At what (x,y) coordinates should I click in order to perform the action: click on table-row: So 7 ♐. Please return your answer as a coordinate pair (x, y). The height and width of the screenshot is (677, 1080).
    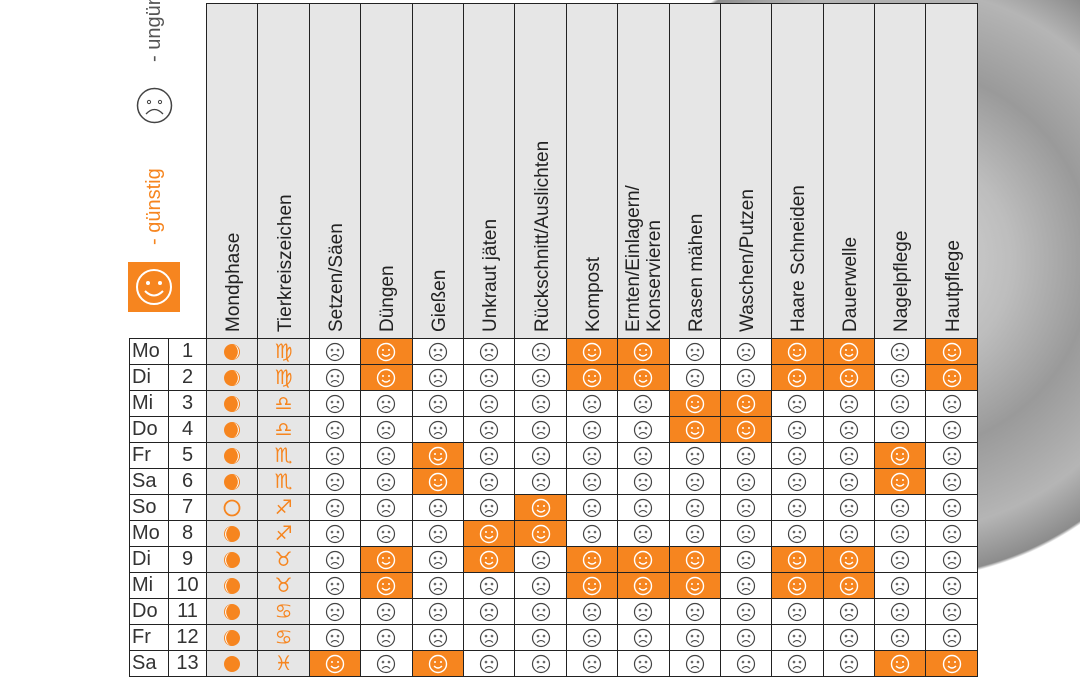
    Looking at the image, I should click on (553, 507).